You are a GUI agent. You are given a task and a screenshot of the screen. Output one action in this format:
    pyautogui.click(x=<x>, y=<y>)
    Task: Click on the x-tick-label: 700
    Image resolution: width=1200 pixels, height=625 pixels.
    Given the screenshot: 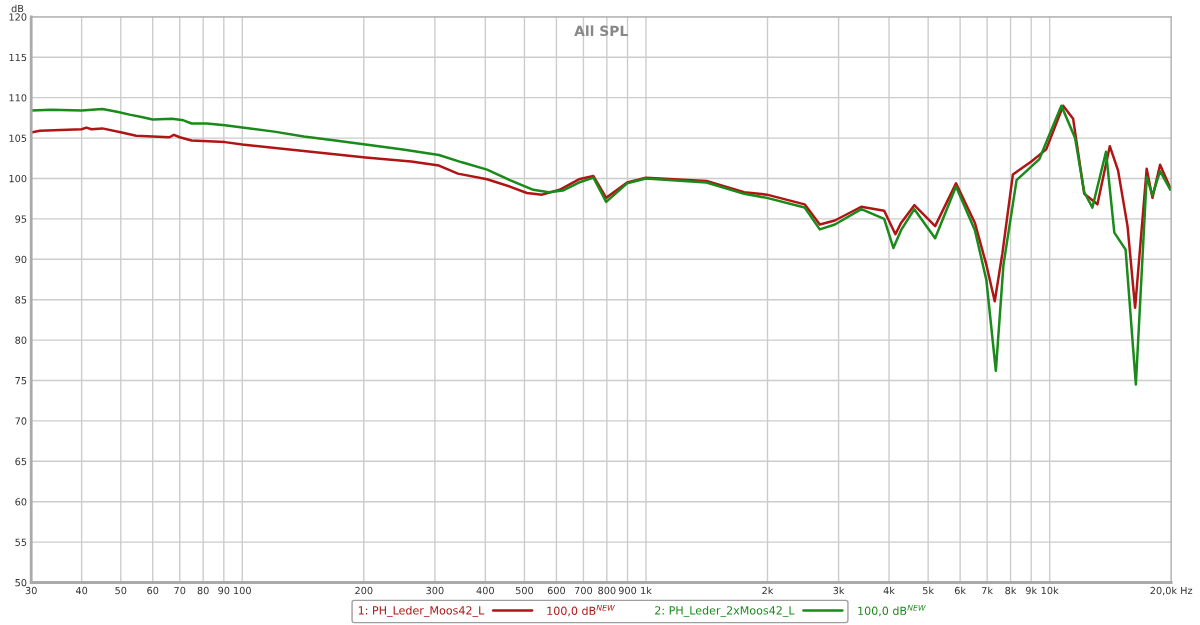 What is the action you would take?
    pyautogui.click(x=583, y=590)
    